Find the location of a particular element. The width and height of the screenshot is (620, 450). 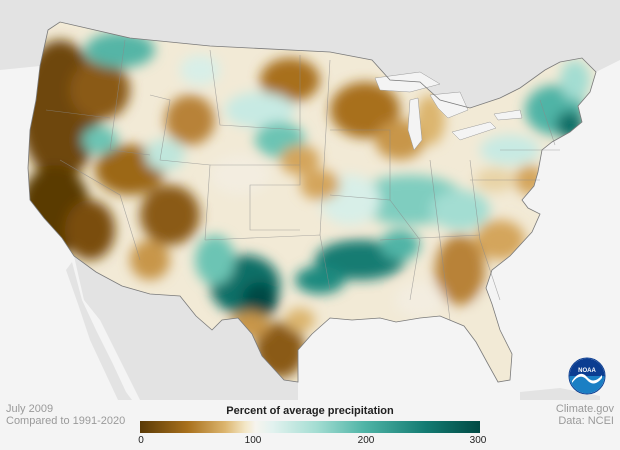

baja-peninsula is located at coordinates (99, 331).